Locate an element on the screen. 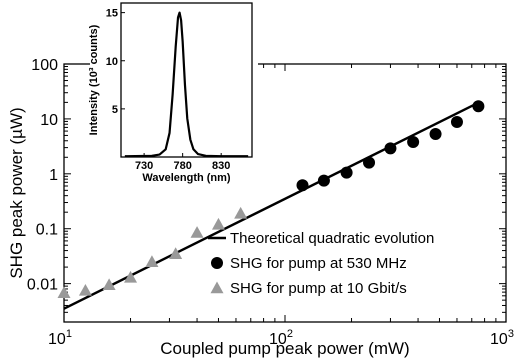  y-tick-label: 0.1 is located at coordinates (47, 230).